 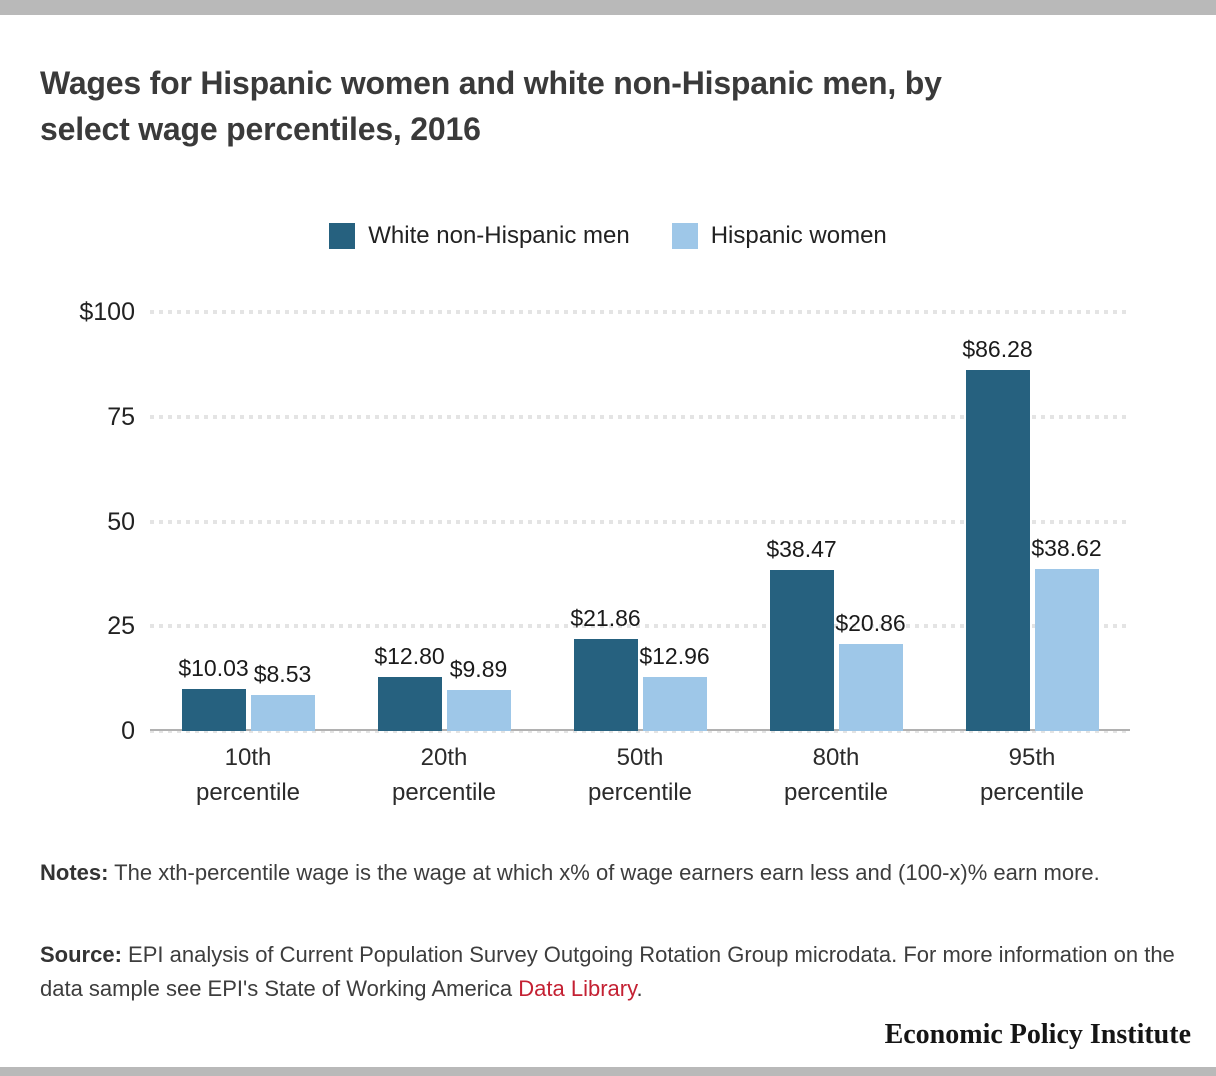 What do you see at coordinates (674, 655) in the screenshot?
I see `bar-value-label: $12.96` at bounding box center [674, 655].